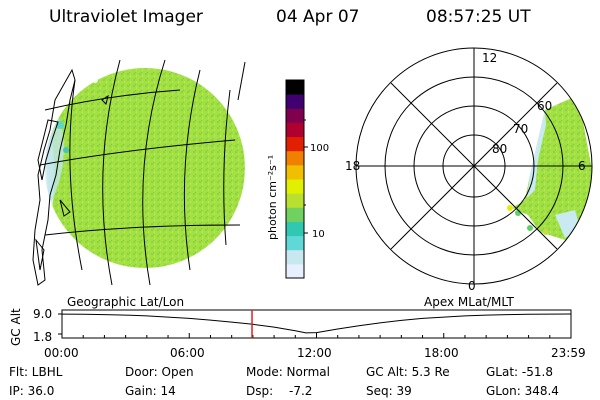  I want to click on time-label: 08:57:25 UT, so click(478, 17).